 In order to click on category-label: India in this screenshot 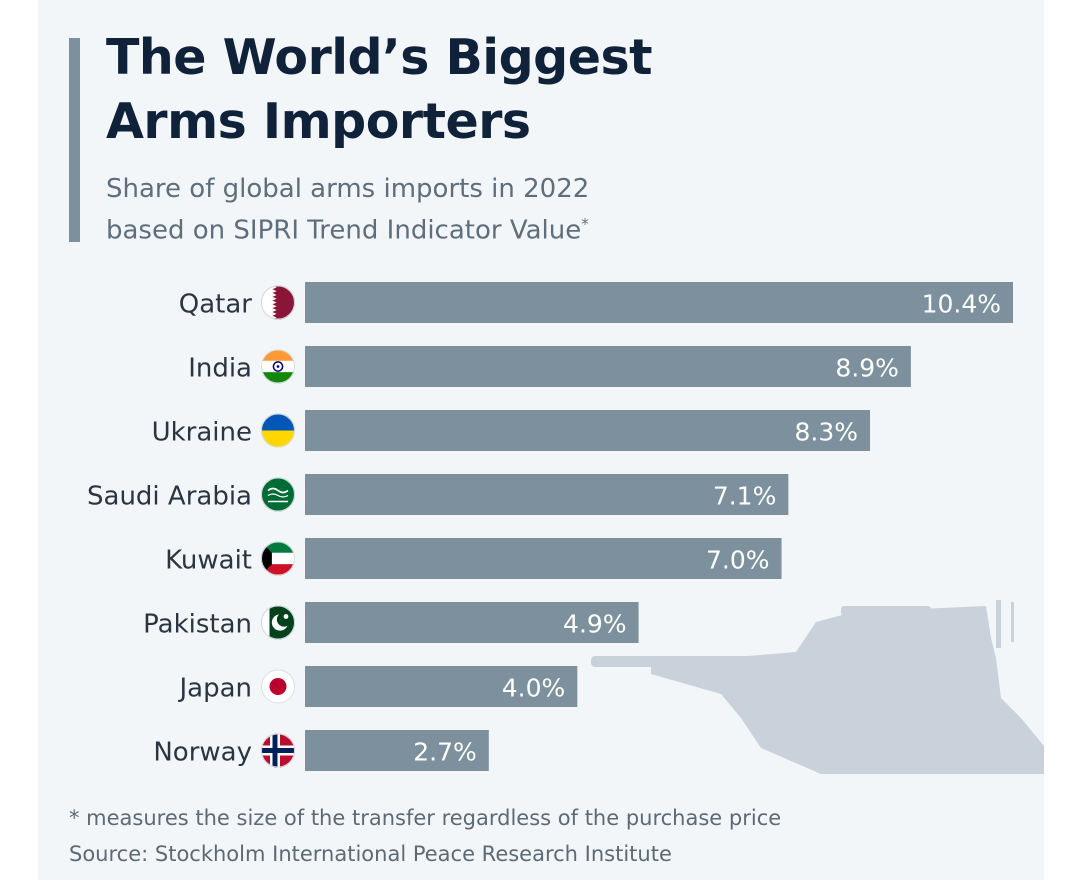, I will do `click(220, 369)`.